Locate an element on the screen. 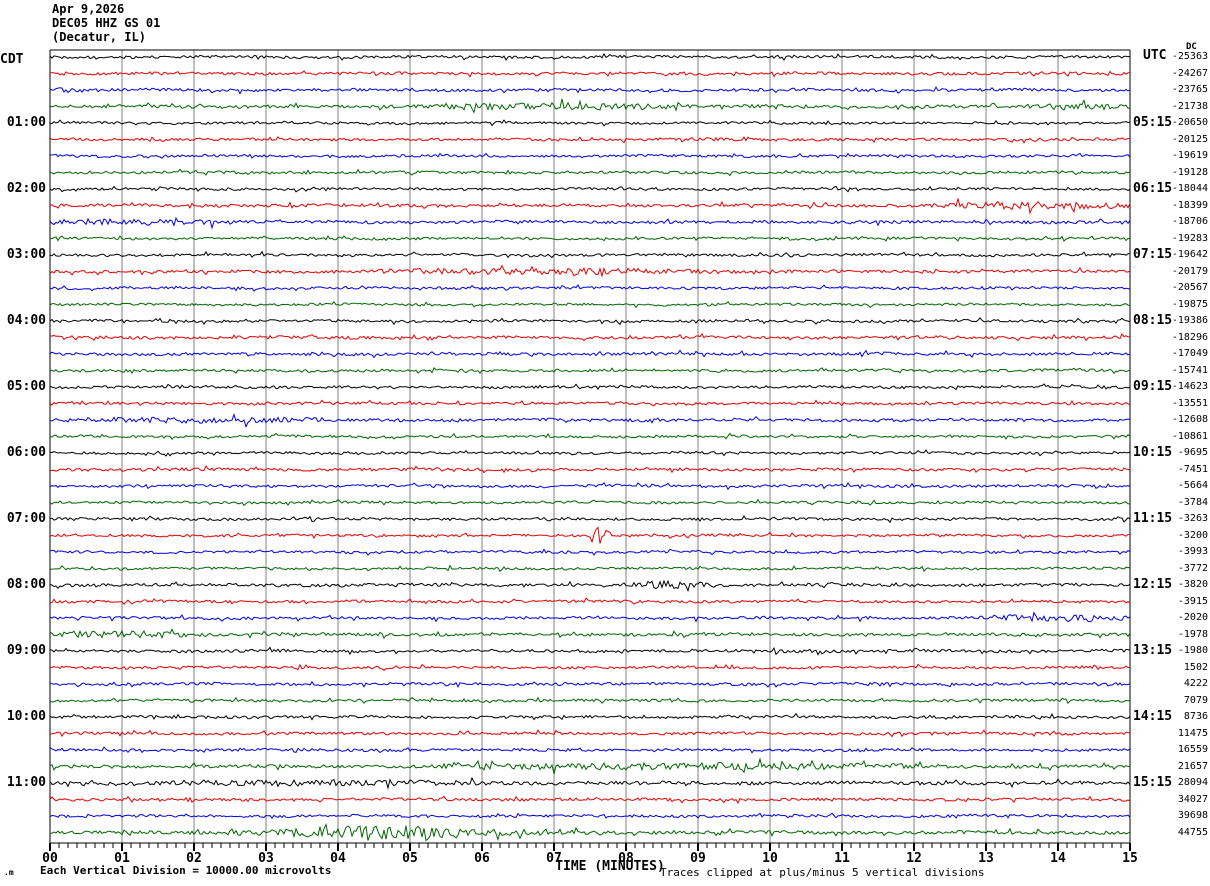 The image size is (1210, 886). dc-offset-value: -3820 is located at coordinates (1192, 584).